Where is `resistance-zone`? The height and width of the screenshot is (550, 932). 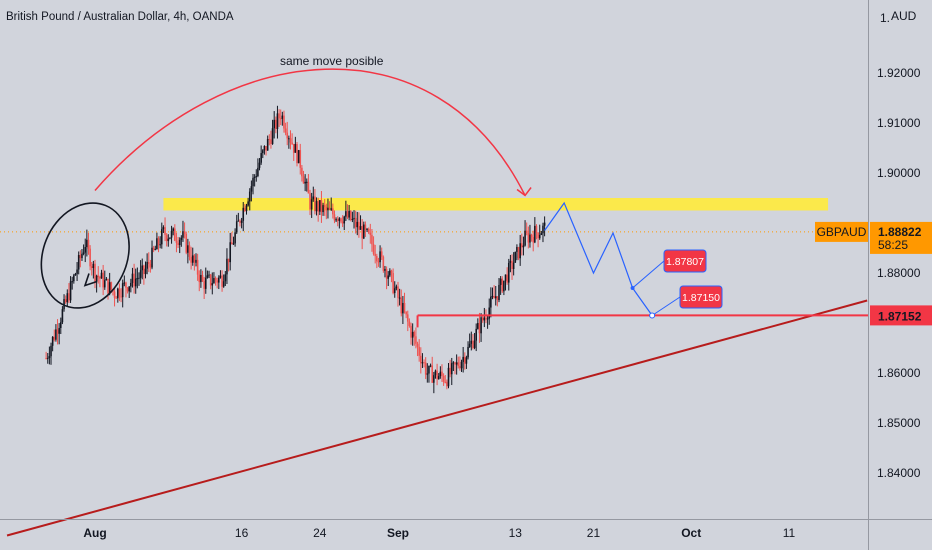 resistance-zone is located at coordinates (496, 204).